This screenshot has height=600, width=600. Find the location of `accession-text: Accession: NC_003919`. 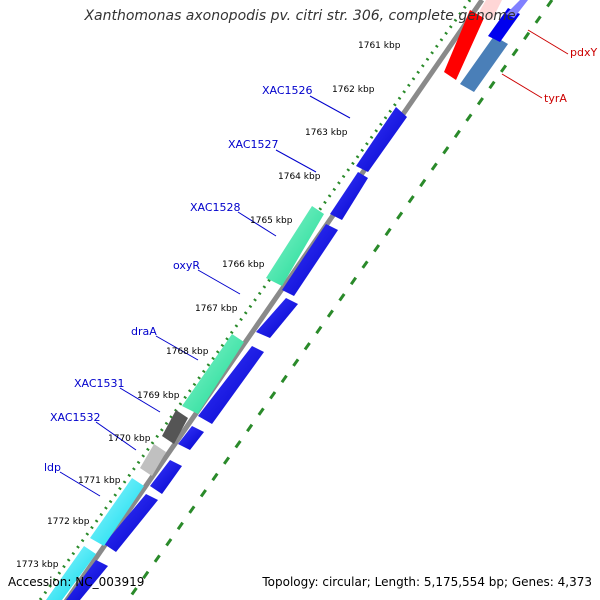

accession-text: Accession: NC_003919 is located at coordinates (76, 582).